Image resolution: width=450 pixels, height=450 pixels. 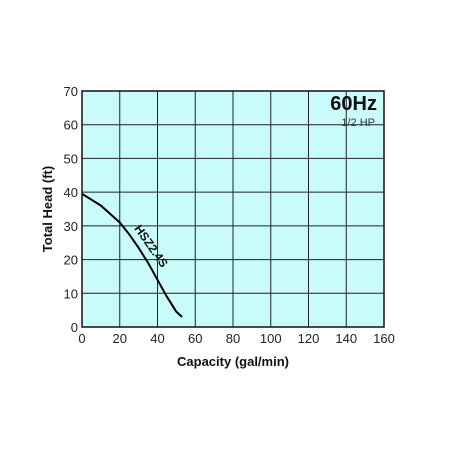 What do you see at coordinates (271, 338) in the screenshot?
I see `x-tick-label: 100` at bounding box center [271, 338].